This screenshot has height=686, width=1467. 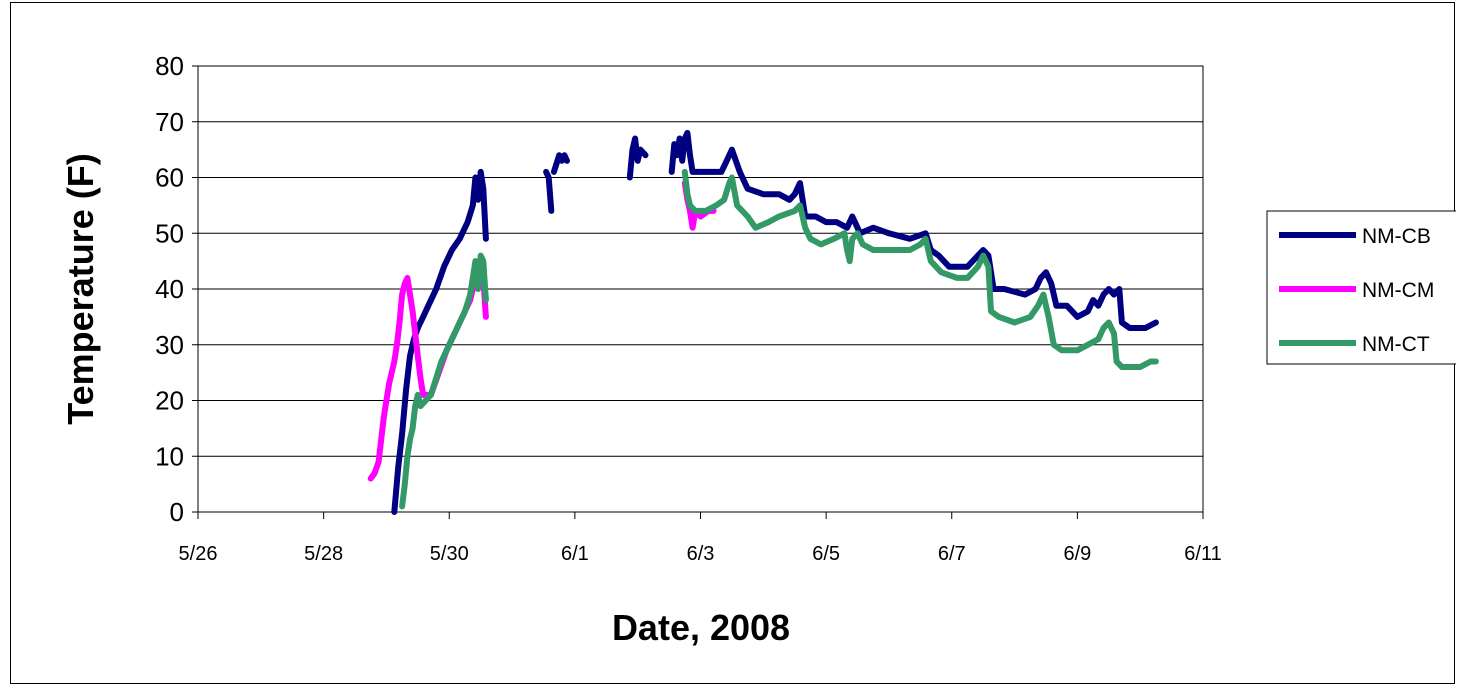 What do you see at coordinates (952, 554) in the screenshot?
I see `x-tick-label: 6/7` at bounding box center [952, 554].